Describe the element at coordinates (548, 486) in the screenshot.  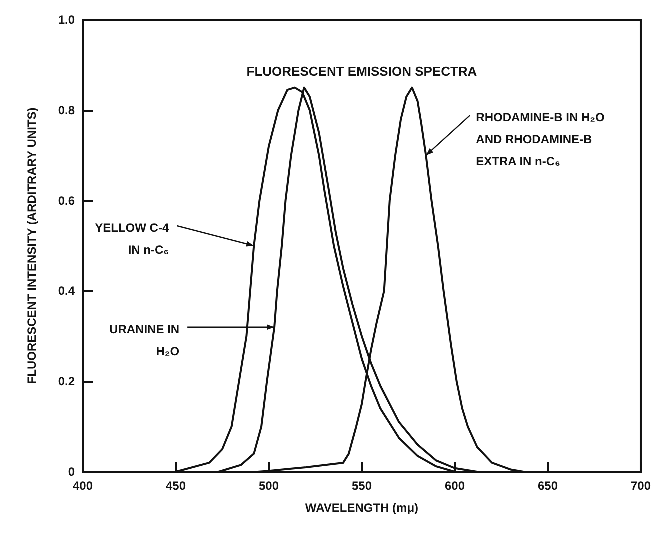
I see `x-tick-label: 650` at that location.